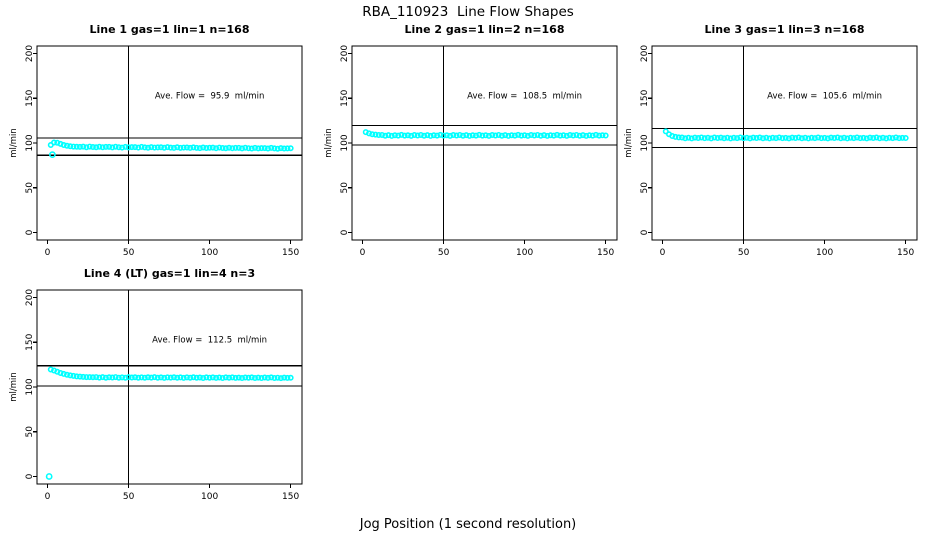 This screenshot has width=936, height=540. Describe the element at coordinates (484, 29) in the screenshot. I see `panel-line-2-title: Line 2 gas=1 lin=2 n=168` at that location.